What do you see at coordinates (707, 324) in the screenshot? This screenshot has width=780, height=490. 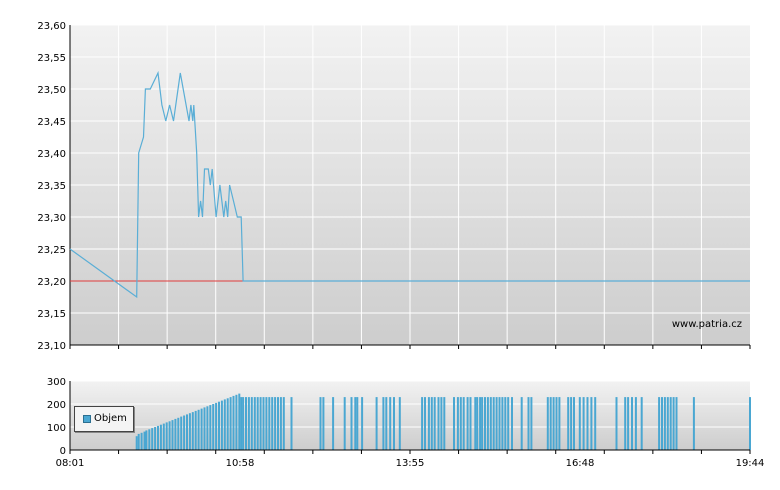 I see `watermark-text: www.patria.cz` at bounding box center [707, 324].